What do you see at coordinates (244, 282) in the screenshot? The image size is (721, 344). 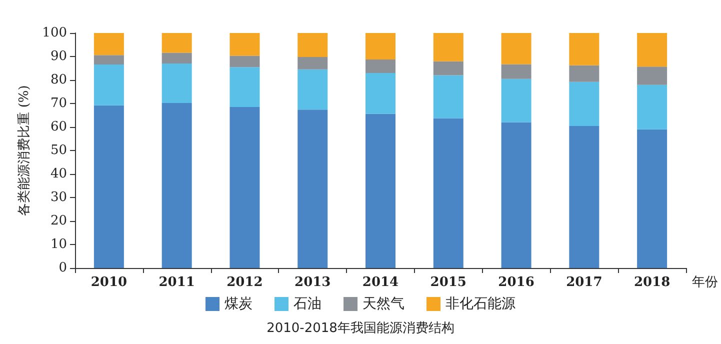 I see `x-tick-label: 2012` at bounding box center [244, 282].